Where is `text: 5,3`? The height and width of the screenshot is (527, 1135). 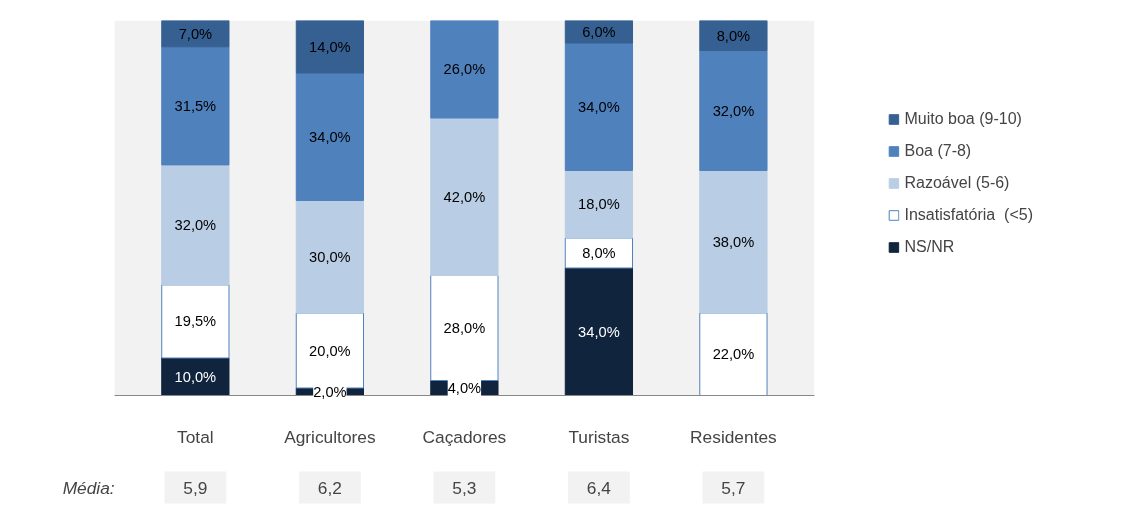
text: 5,3 is located at coordinates (464, 487).